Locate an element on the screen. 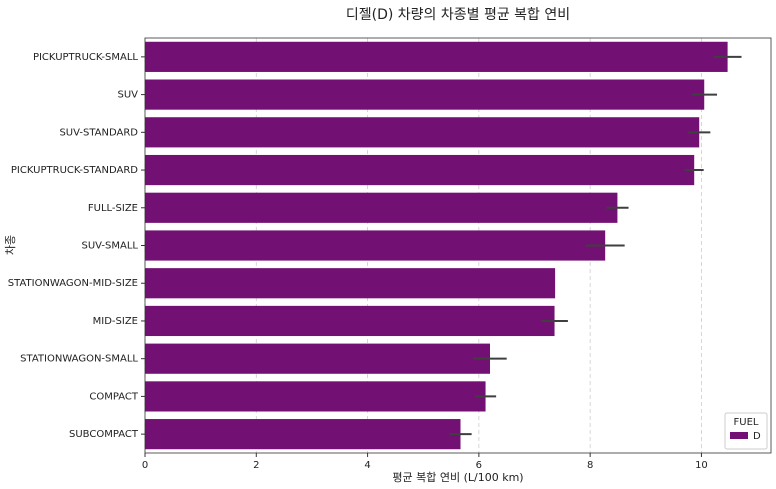  y-tick-label: SUBCOMPACT is located at coordinates (104, 434).